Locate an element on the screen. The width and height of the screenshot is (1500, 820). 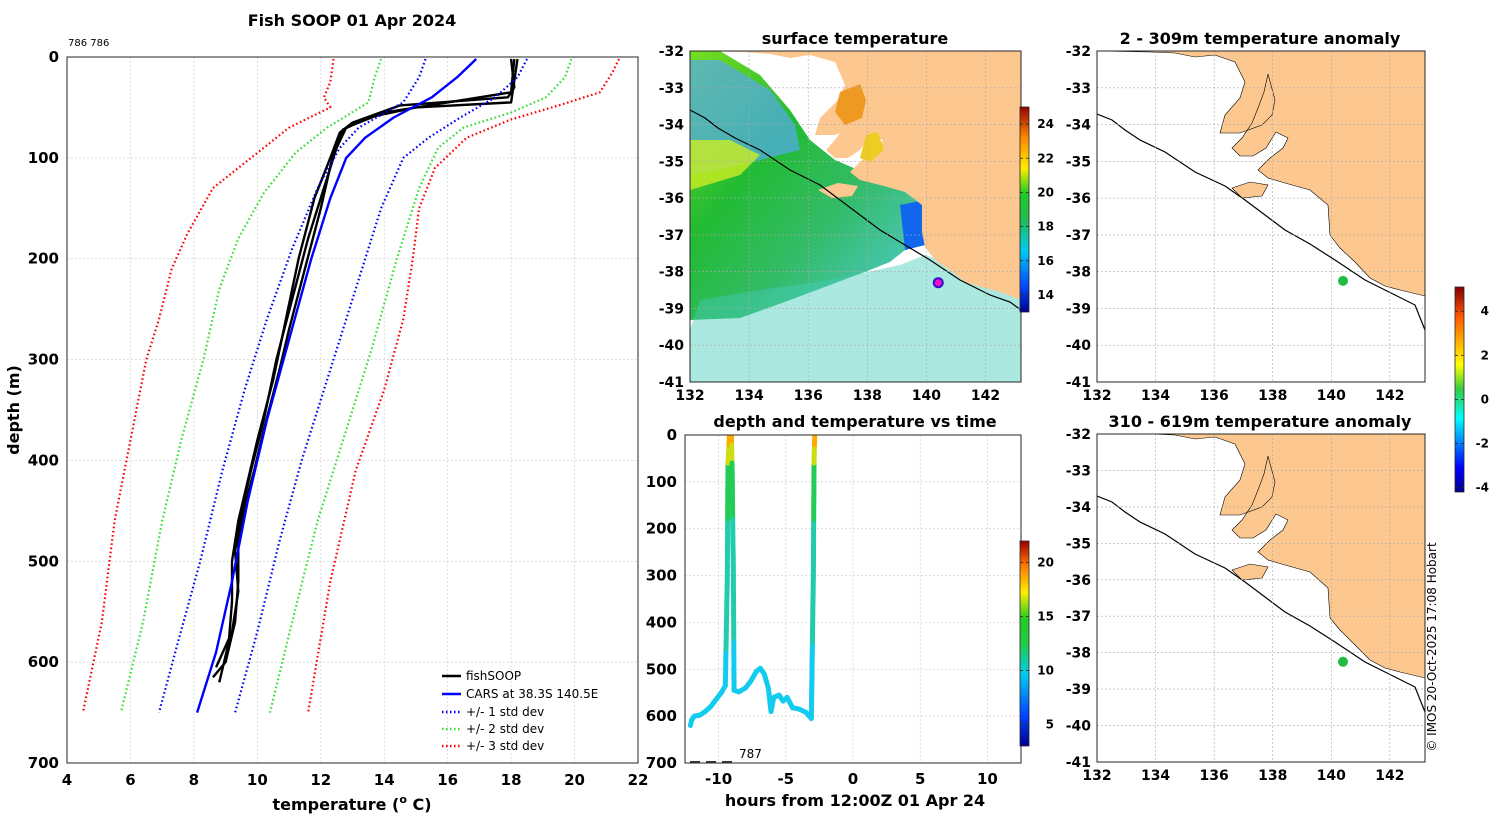
anomaly-shallow-lon-tick-label: 134 is located at coordinates (1155, 396).